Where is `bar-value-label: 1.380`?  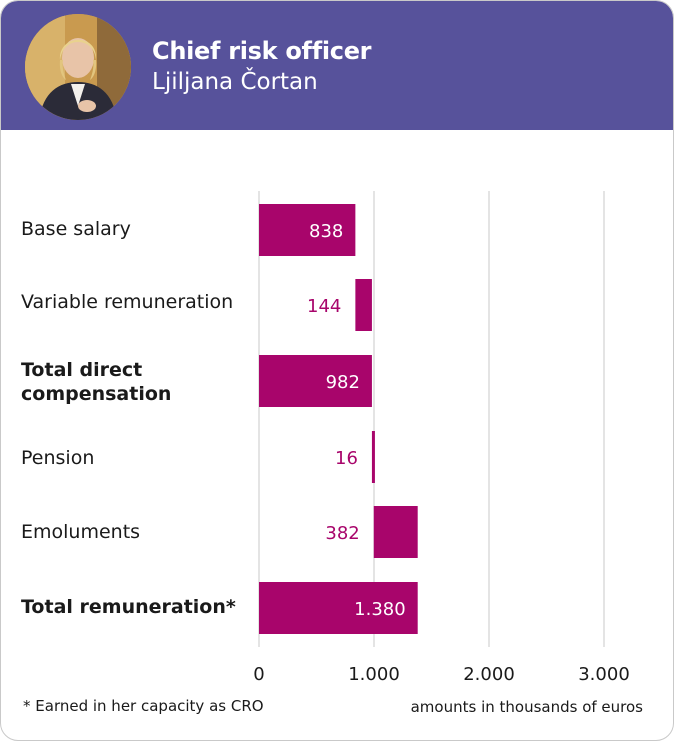
bar-value-label: 1.380 is located at coordinates (380, 609).